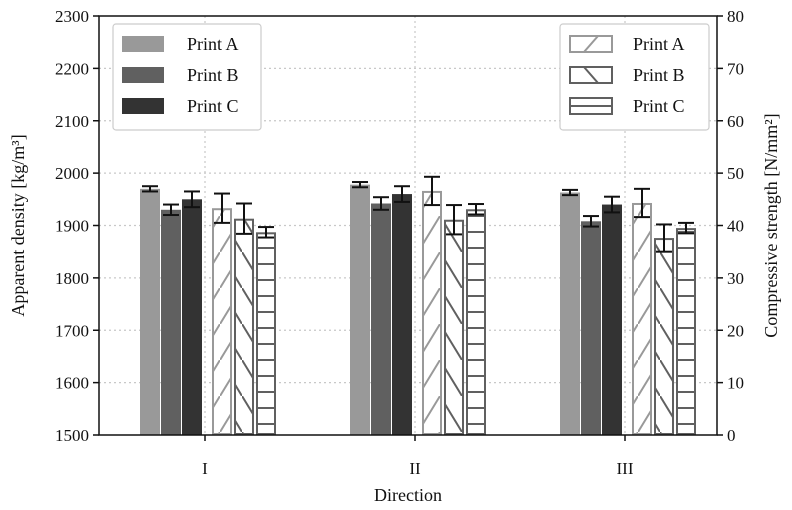  Describe the element at coordinates (735, 121) in the screenshot. I see `y-right-tick-label: 60` at that location.